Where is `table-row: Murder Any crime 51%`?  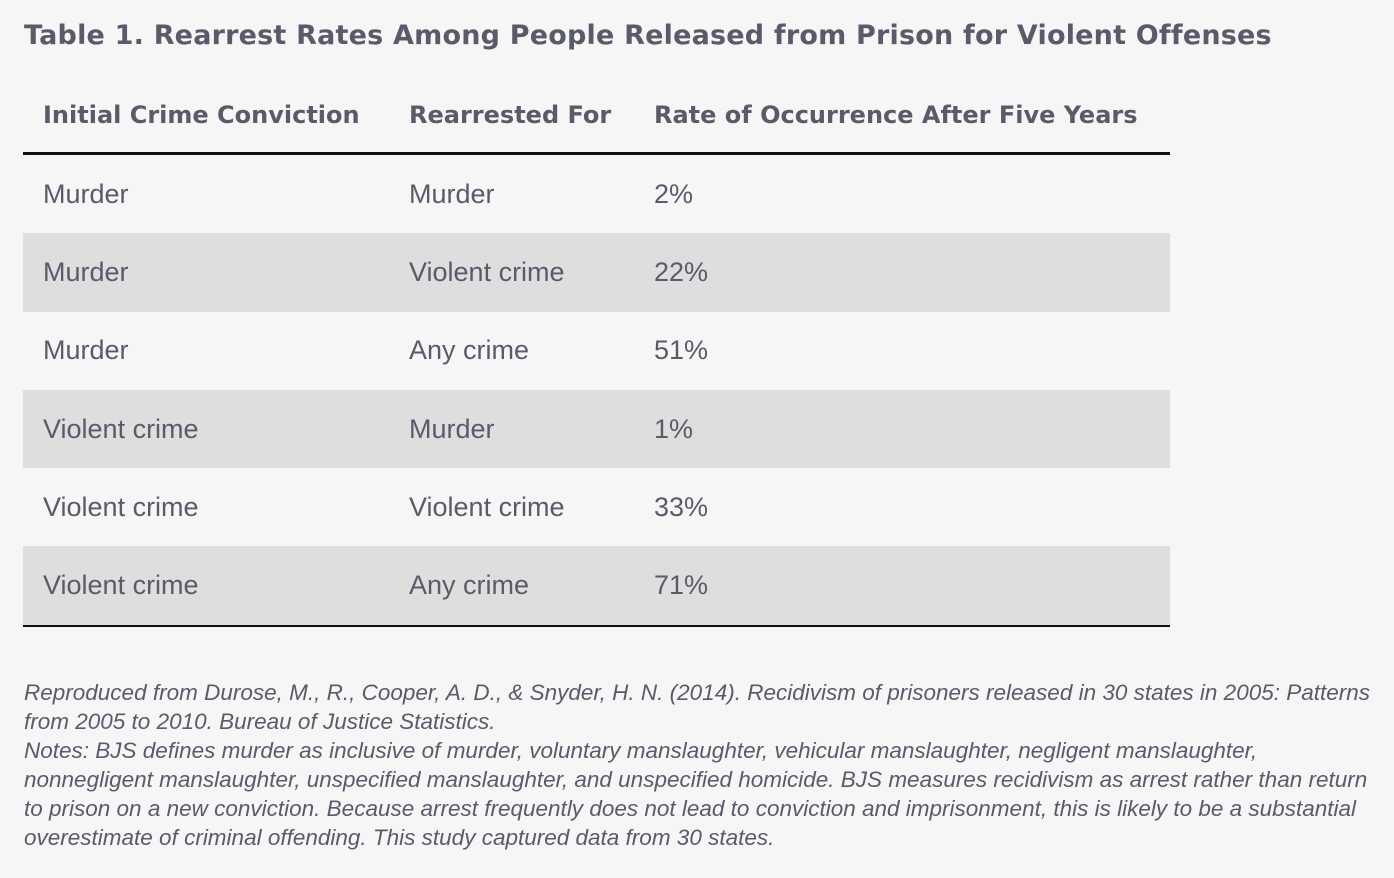
table-row: Murder Any crime 51% is located at coordinates (596, 351).